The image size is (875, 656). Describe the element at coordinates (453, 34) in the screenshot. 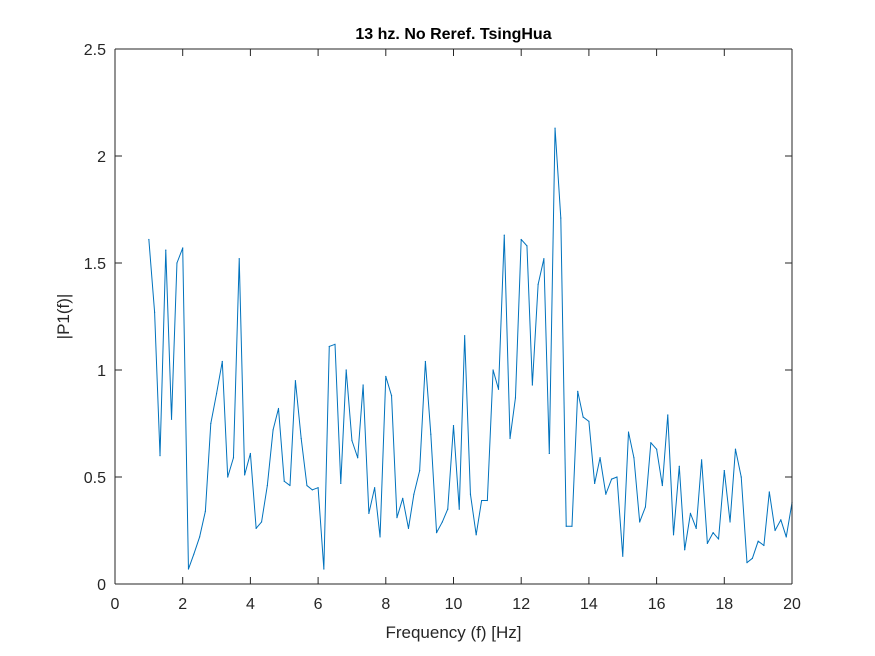

I see `chart-title: 13 hz. No Reref. TsingHua` at that location.